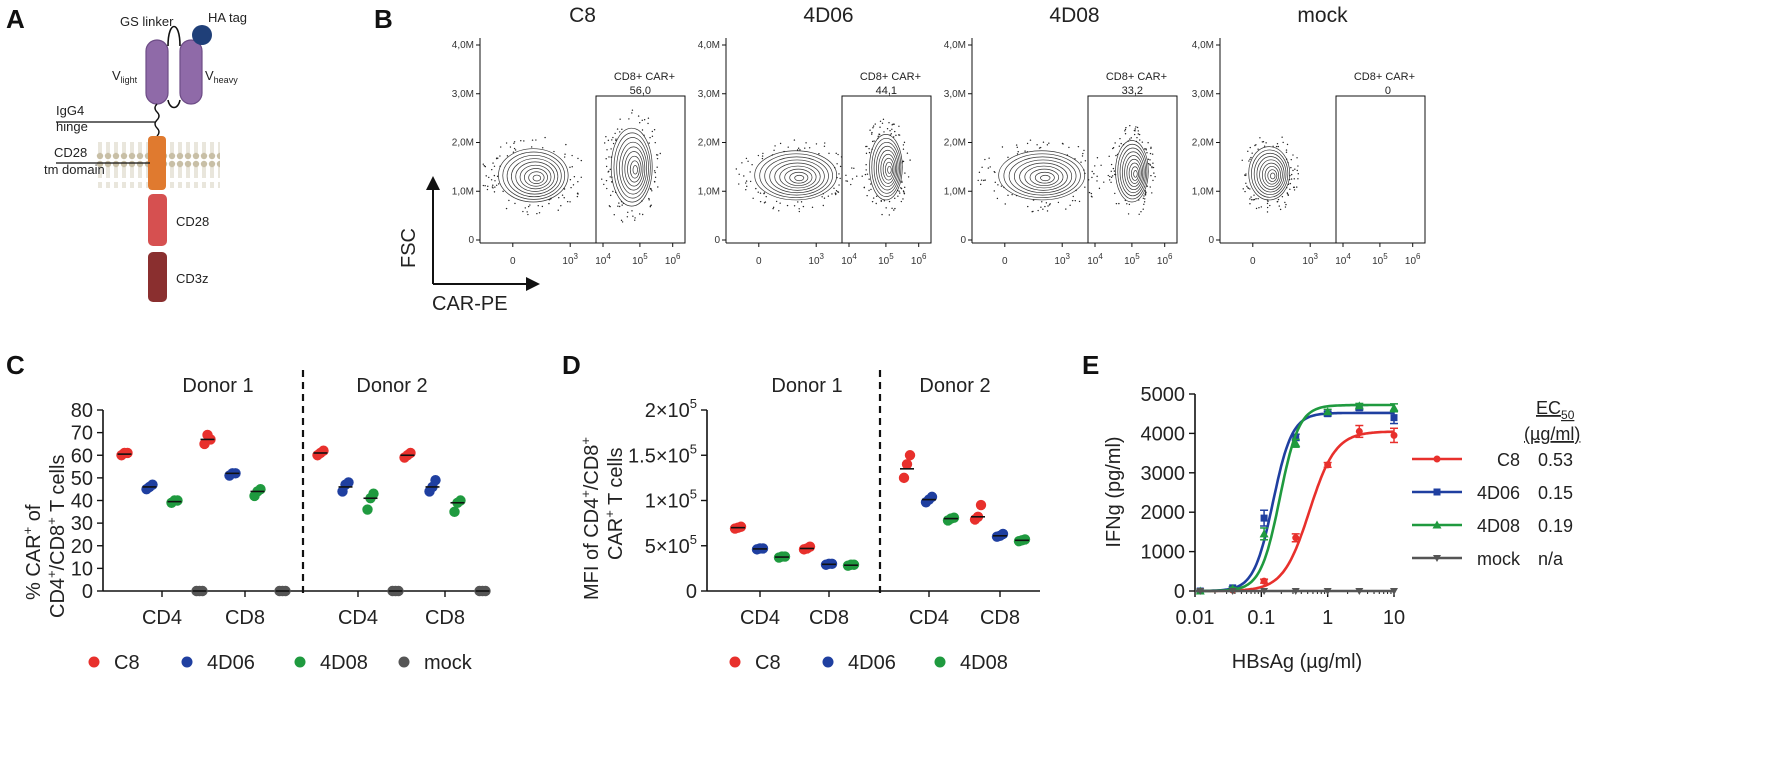  Describe the element at coordinates (513, 261) in the screenshot. I see `flow-x-tick-label: 0` at that location.